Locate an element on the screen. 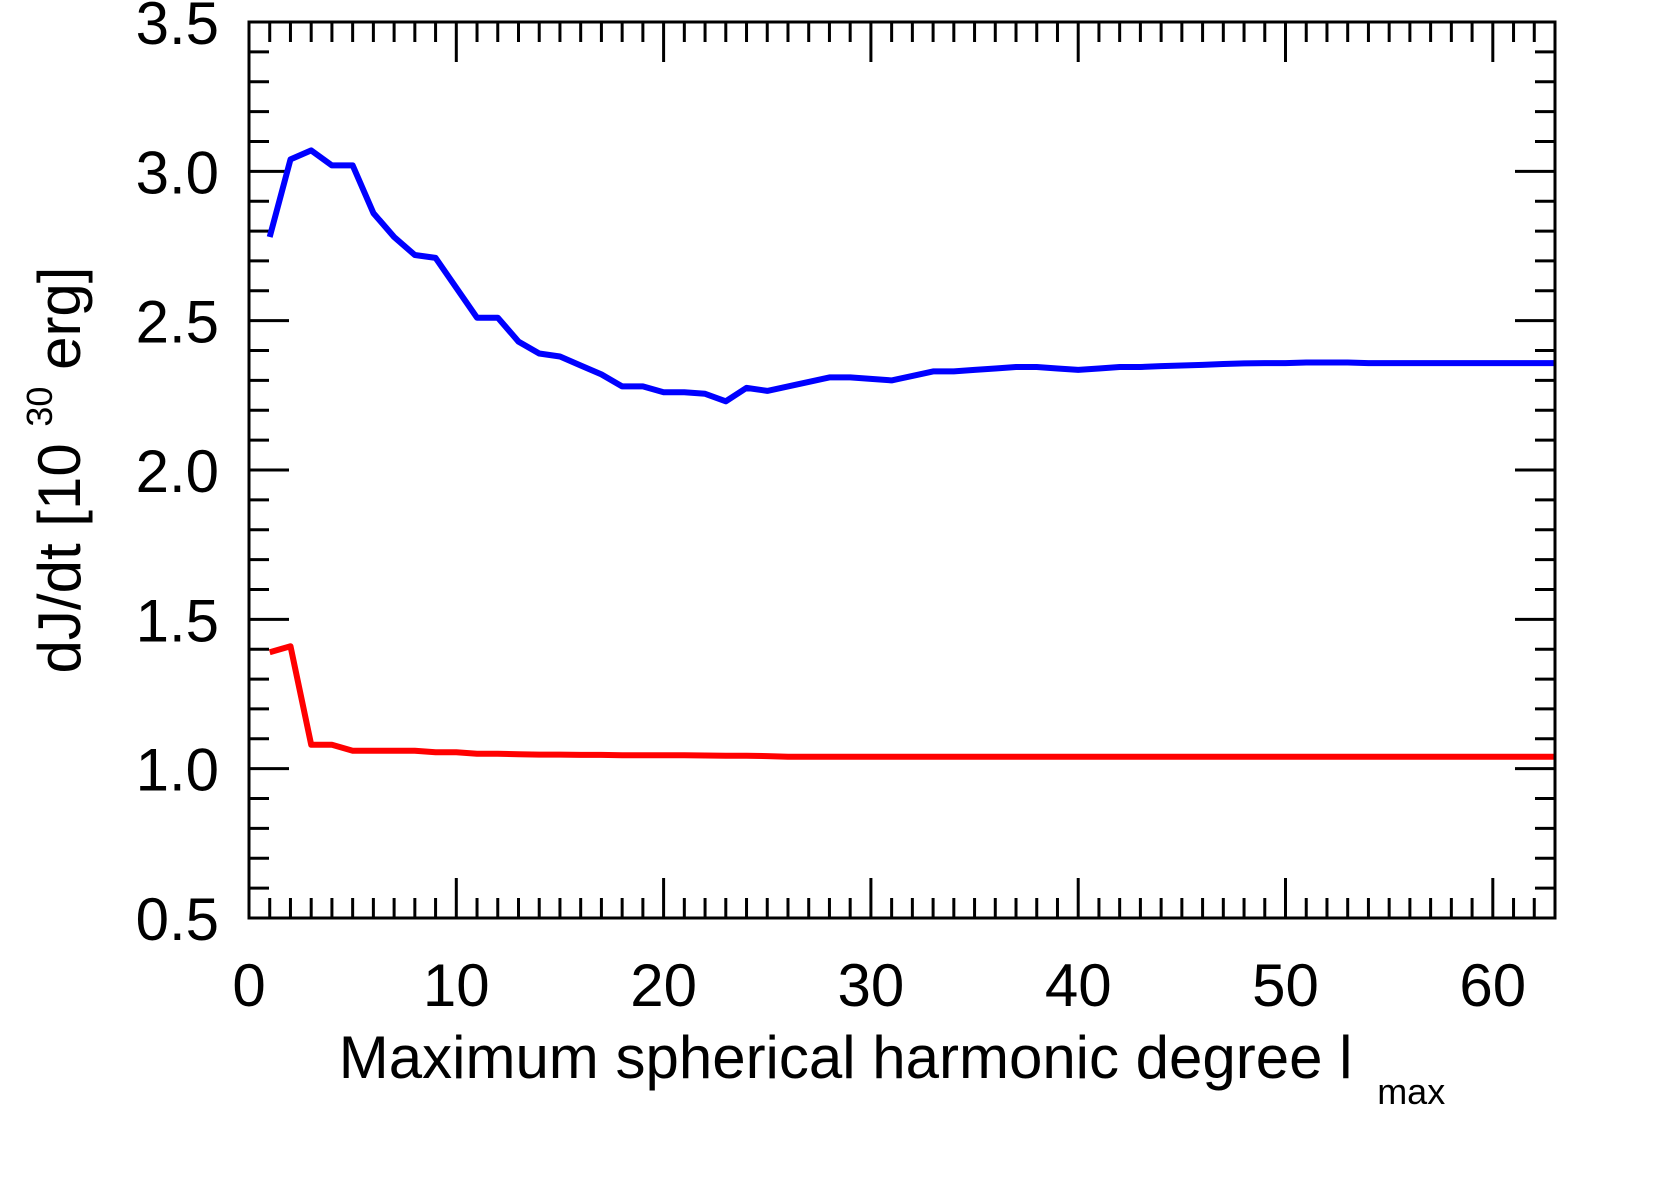 This screenshot has height=1178, width=1668. x-tick-label: 60 is located at coordinates (1492, 985).